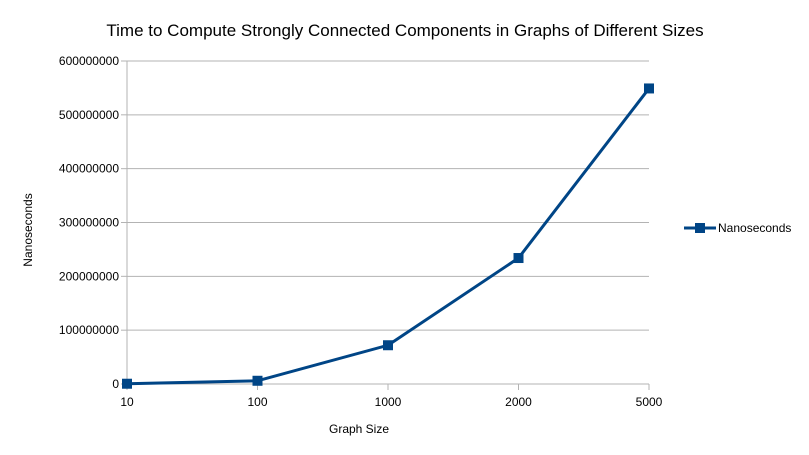 The width and height of the screenshot is (809, 455). I want to click on x-tick-label: 10, so click(127, 402).